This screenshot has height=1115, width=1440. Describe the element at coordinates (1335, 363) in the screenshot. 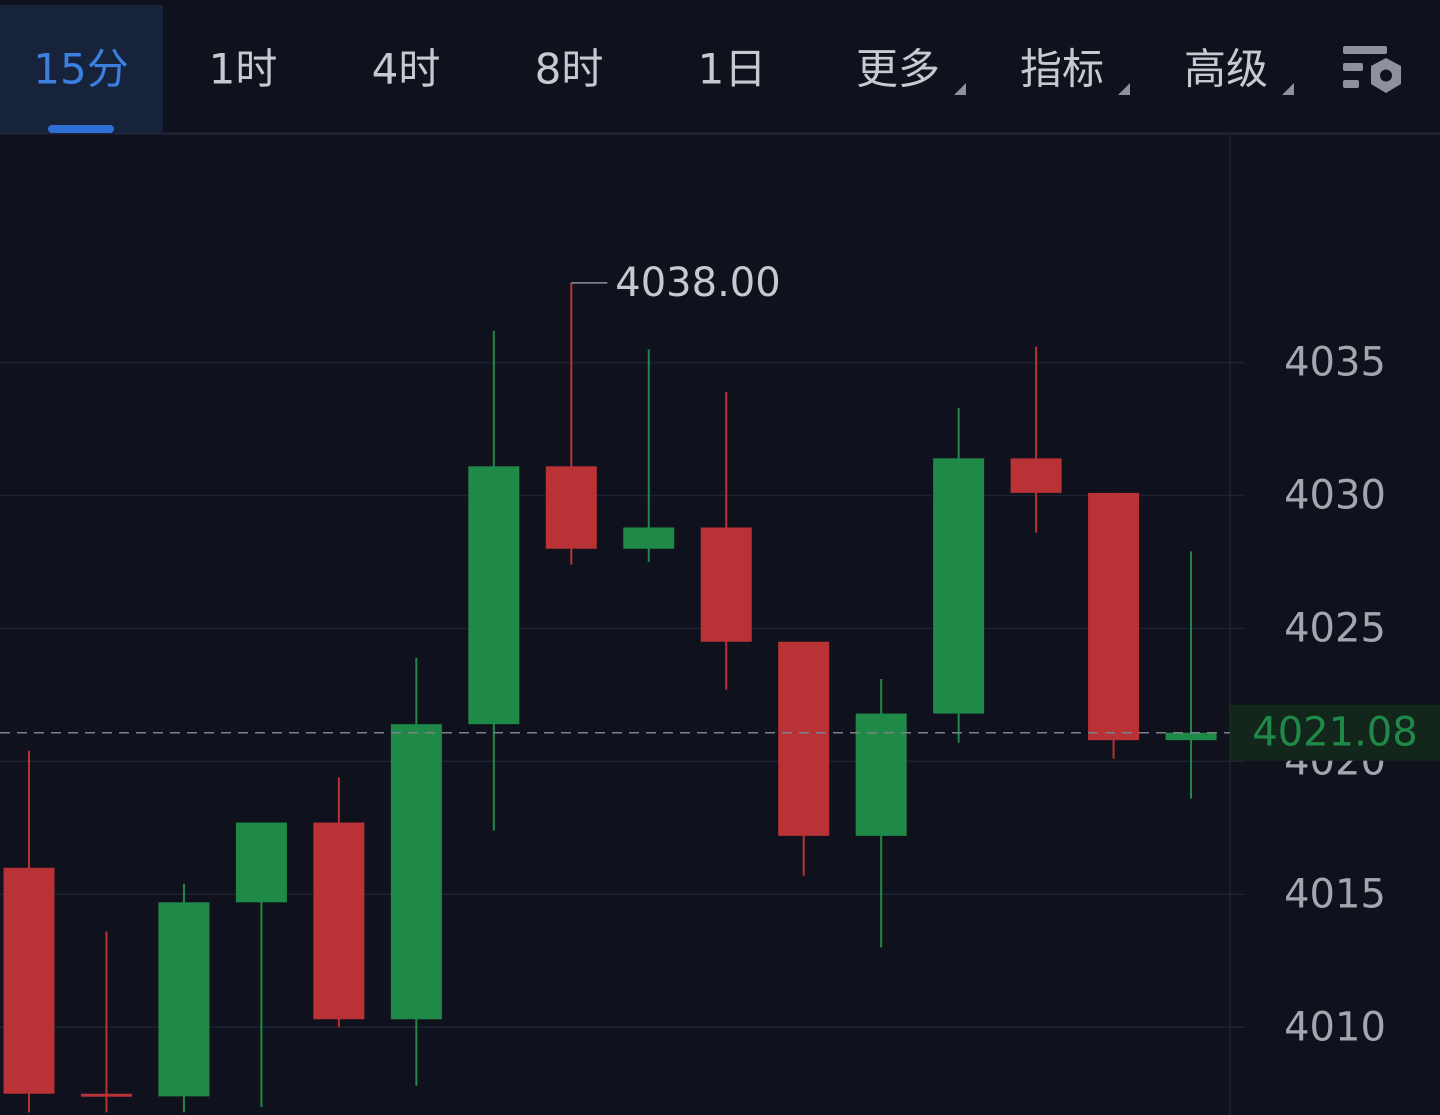

I see `y-tick-label: 4035` at that location.